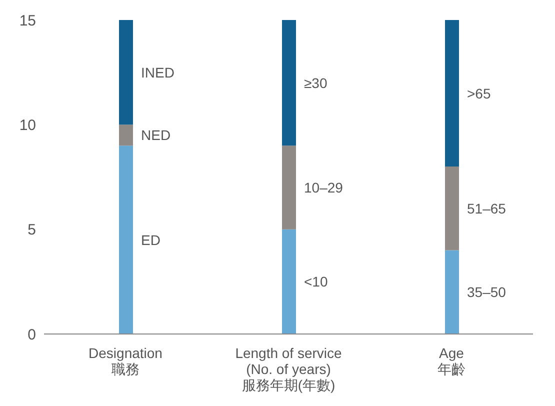  I want to click on x-tick-label: Age 年齡, so click(452, 361).